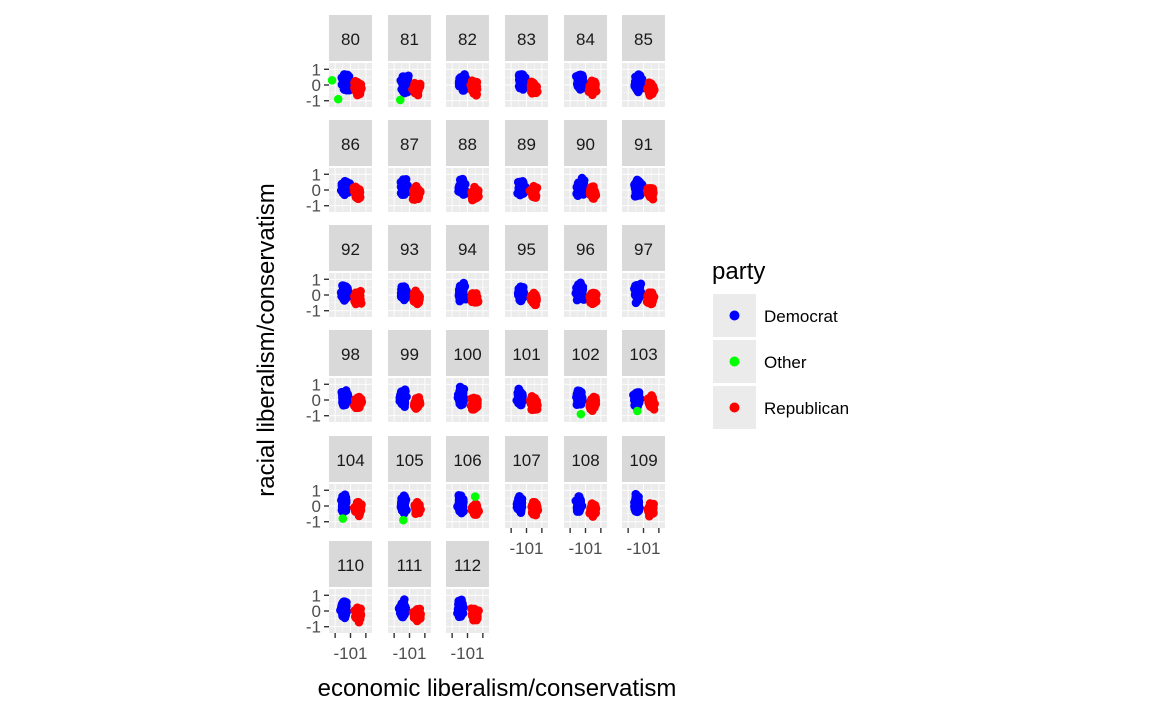  I want to click on facet-strip-label: 81, so click(409, 39).